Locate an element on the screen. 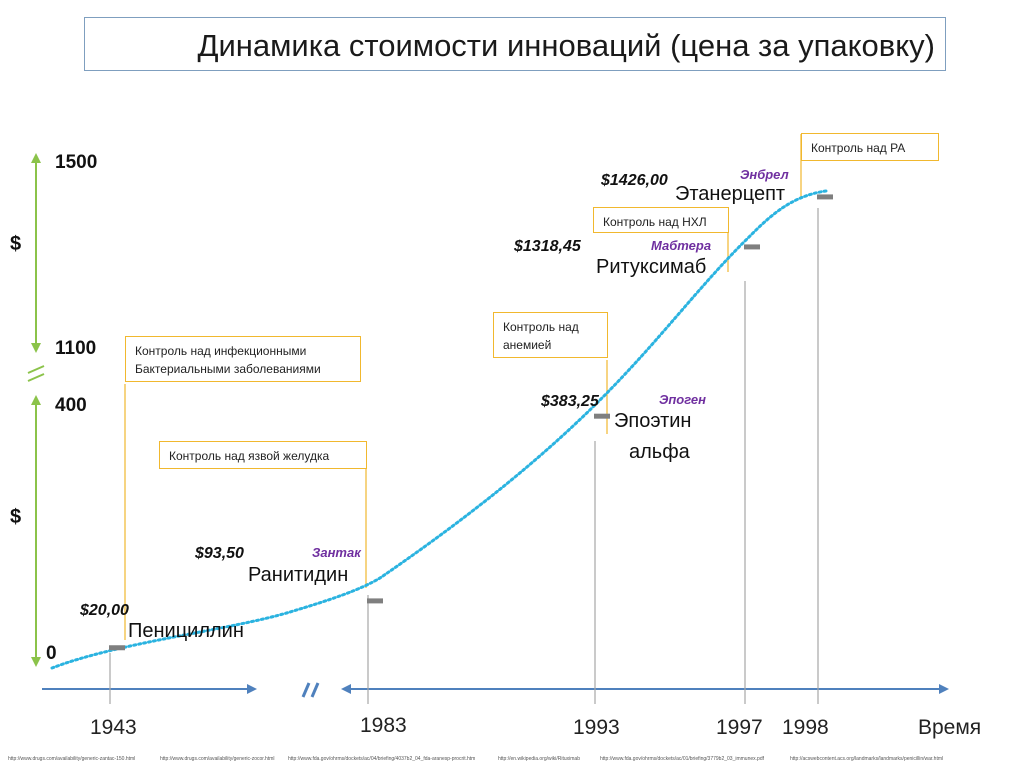 This screenshot has height=768, width=1024. callout-line: Контроль над инфекционными is located at coordinates (221, 351).